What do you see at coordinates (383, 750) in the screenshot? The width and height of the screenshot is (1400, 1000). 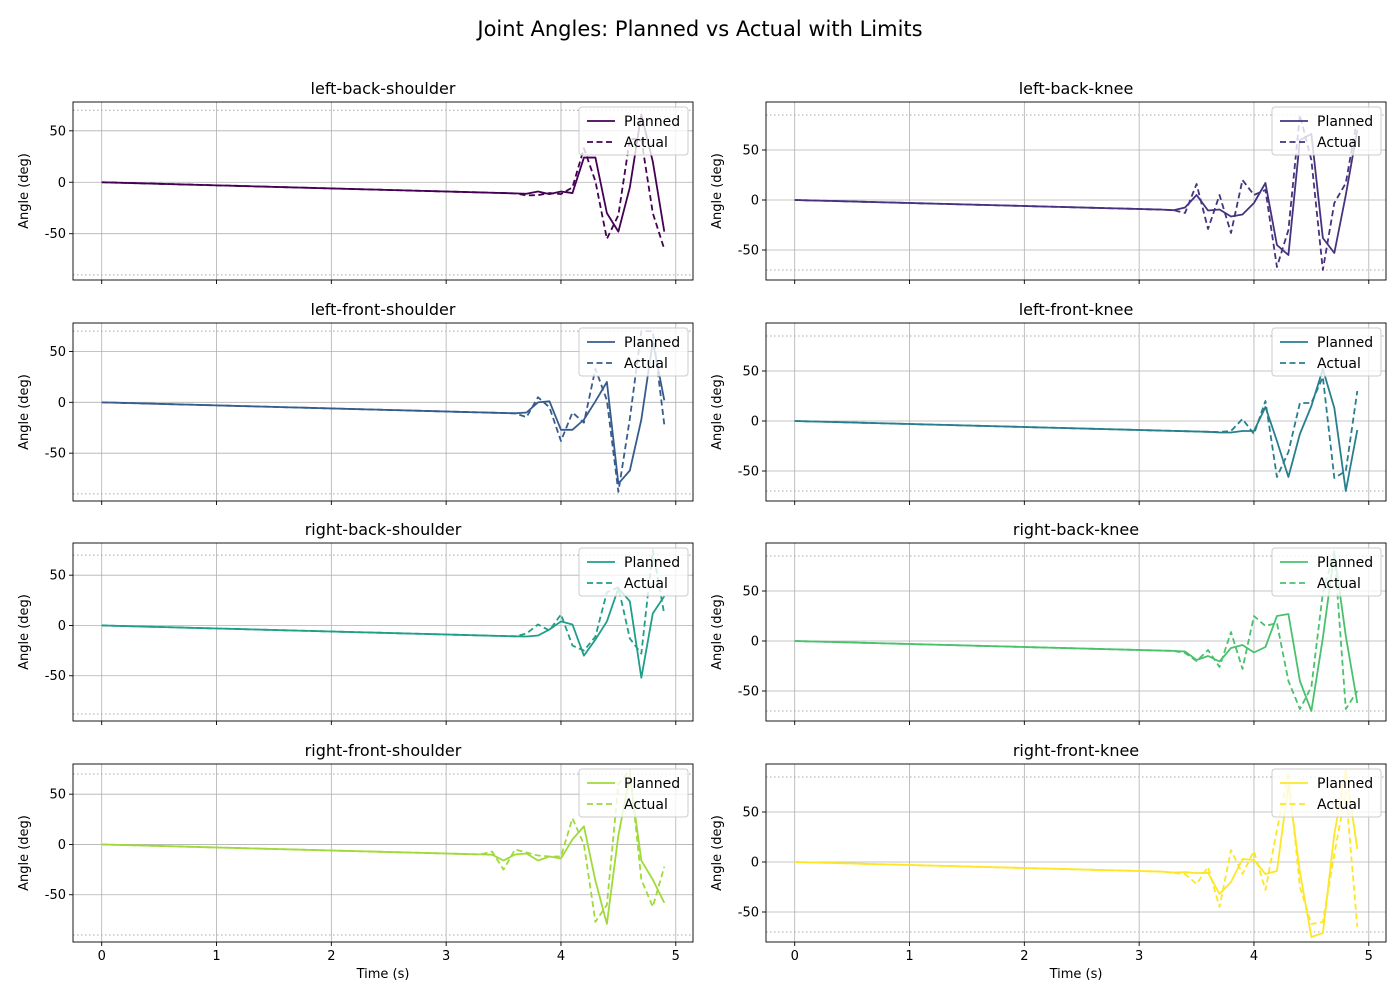 I see `subplot-title: right-front-shoulder` at bounding box center [383, 750].